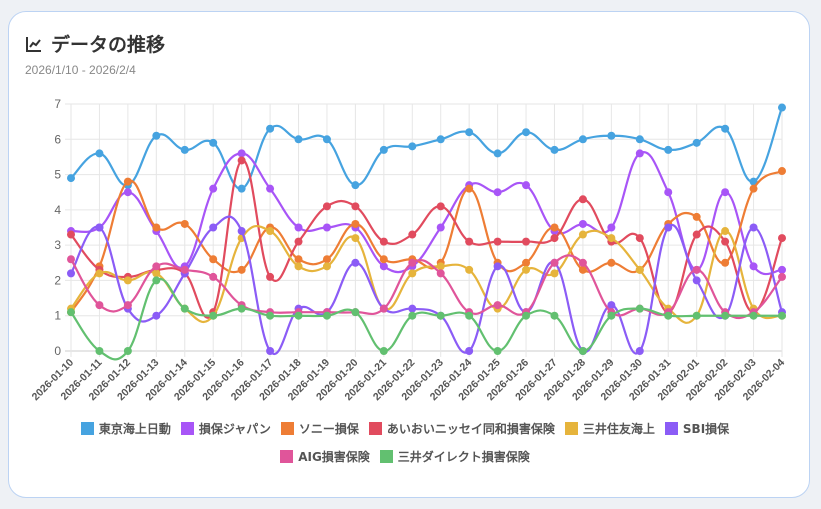 This screenshot has height=509, width=821. What do you see at coordinates (57, 245) in the screenshot?
I see `y-tick-label: 3` at bounding box center [57, 245].